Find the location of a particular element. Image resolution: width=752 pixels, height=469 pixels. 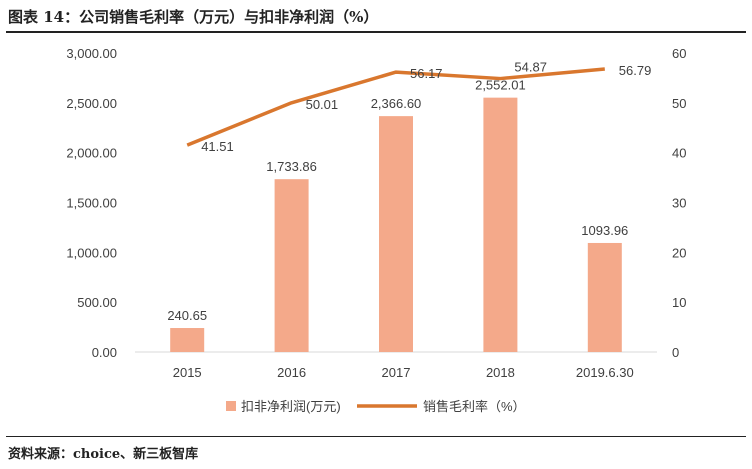

title-rule is located at coordinates (376, 32).